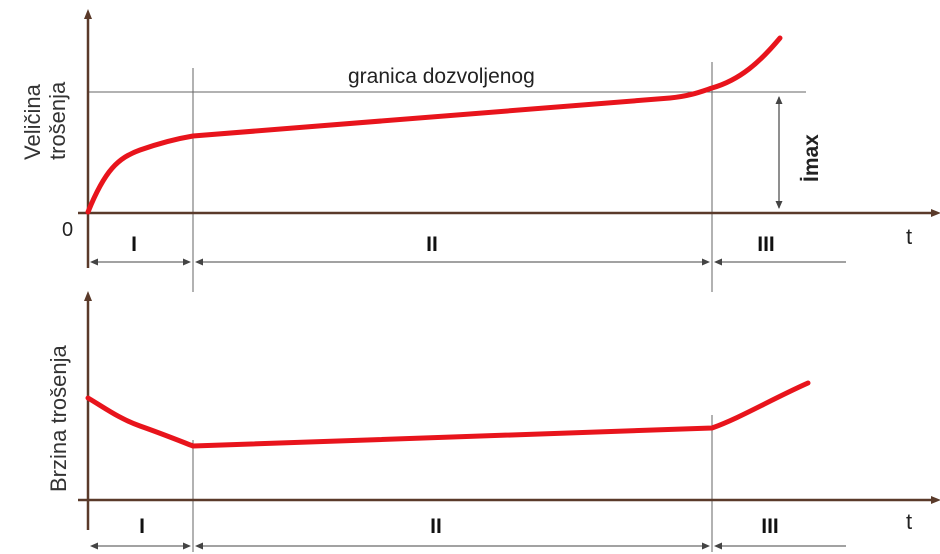 This screenshot has width=940, height=554. I want to click on bottom-phase-label-2: II, so click(436, 526).